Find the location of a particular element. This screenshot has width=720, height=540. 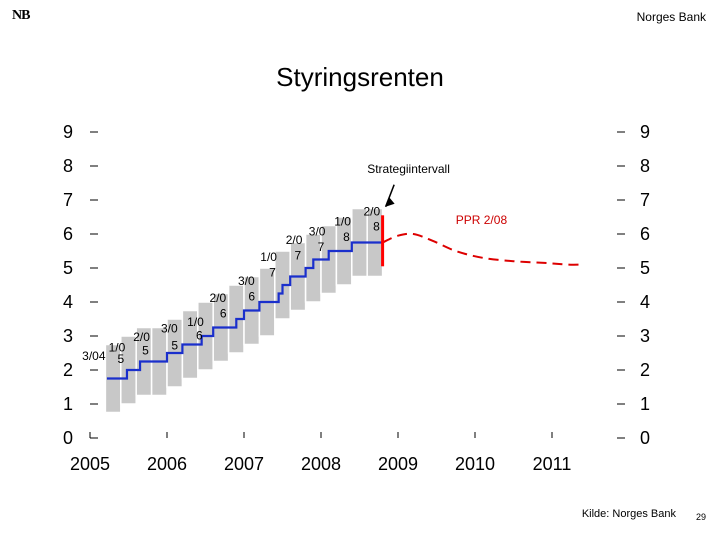

y-tick-label-left: 2 is located at coordinates (68, 370).